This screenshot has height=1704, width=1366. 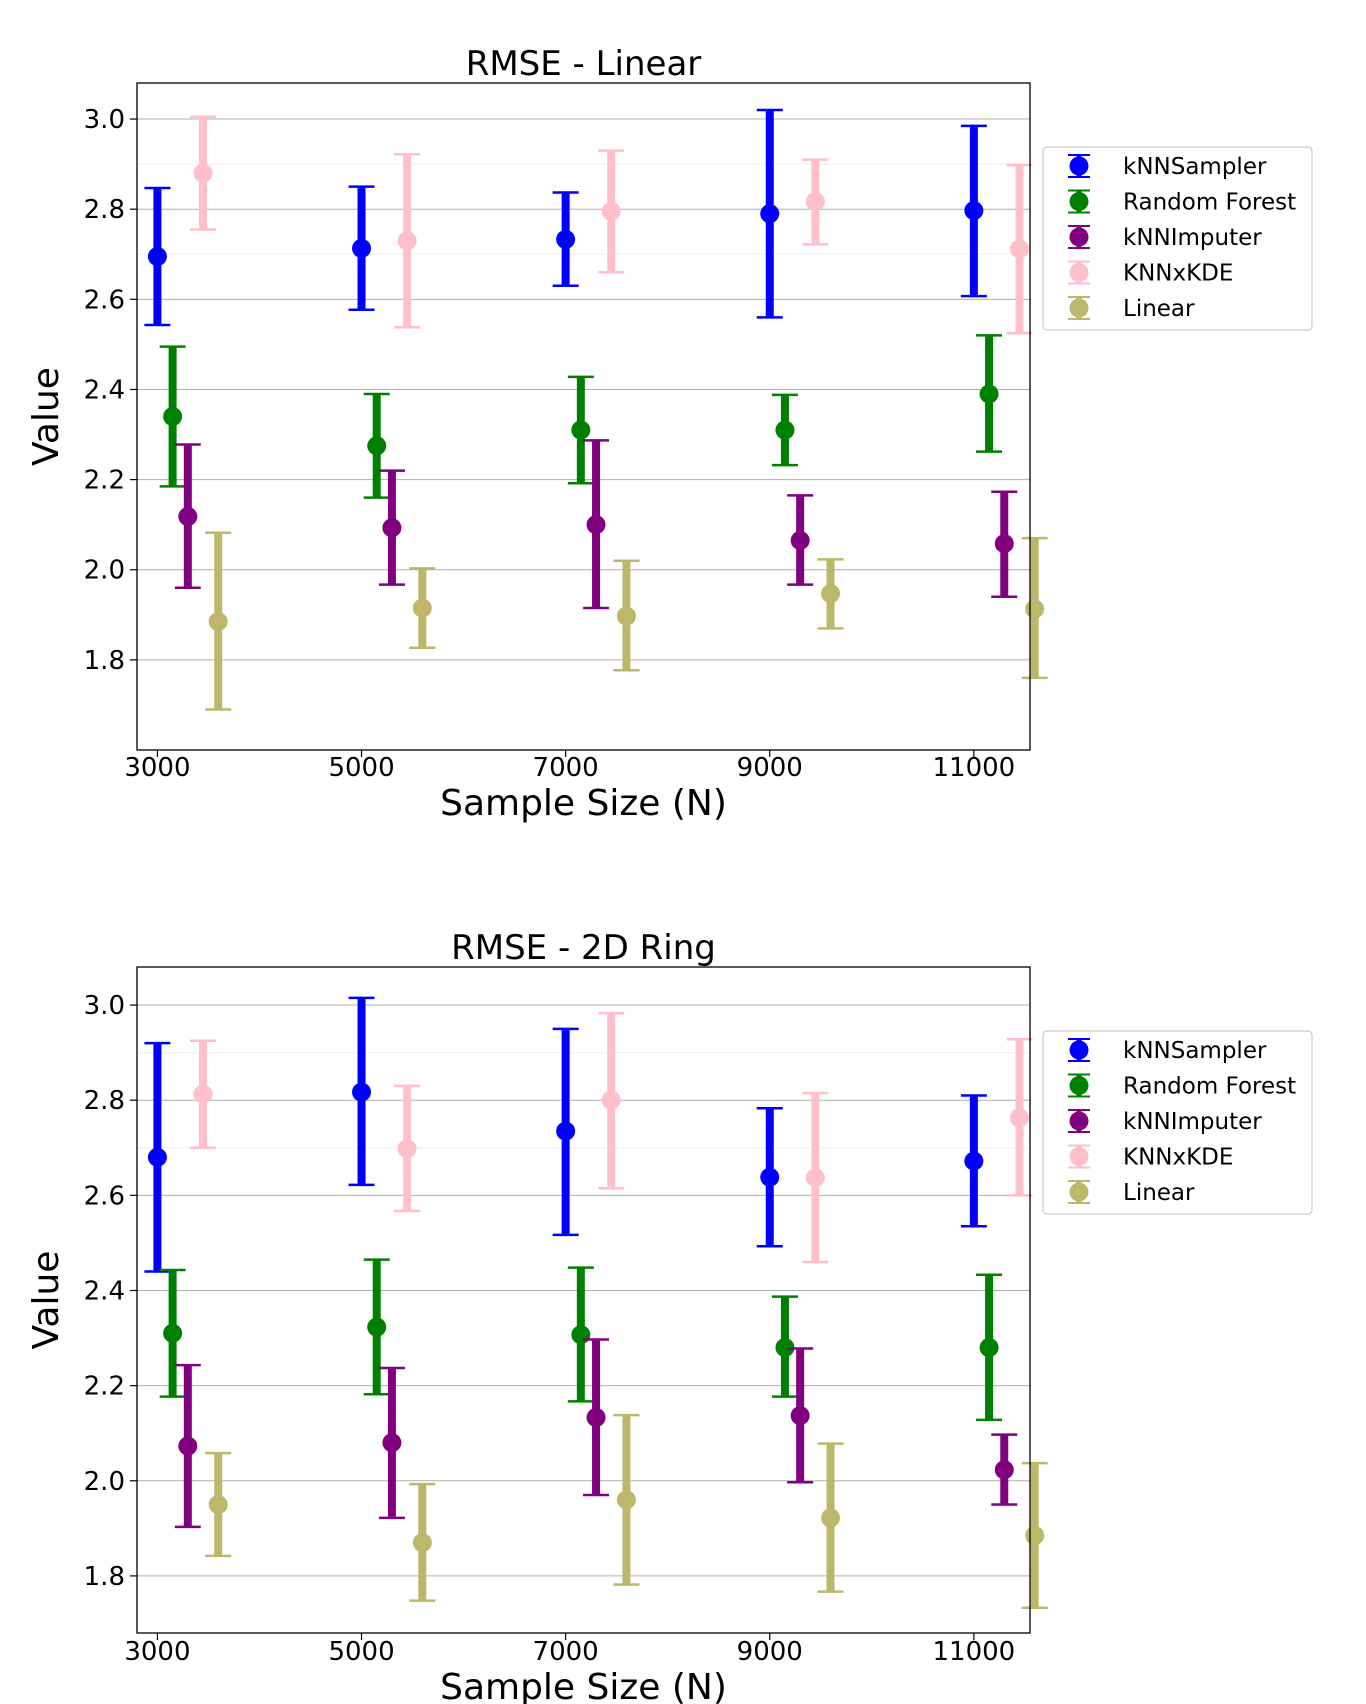 What do you see at coordinates (104, 120) in the screenshot?
I see `y-tick-label: 3.0` at bounding box center [104, 120].